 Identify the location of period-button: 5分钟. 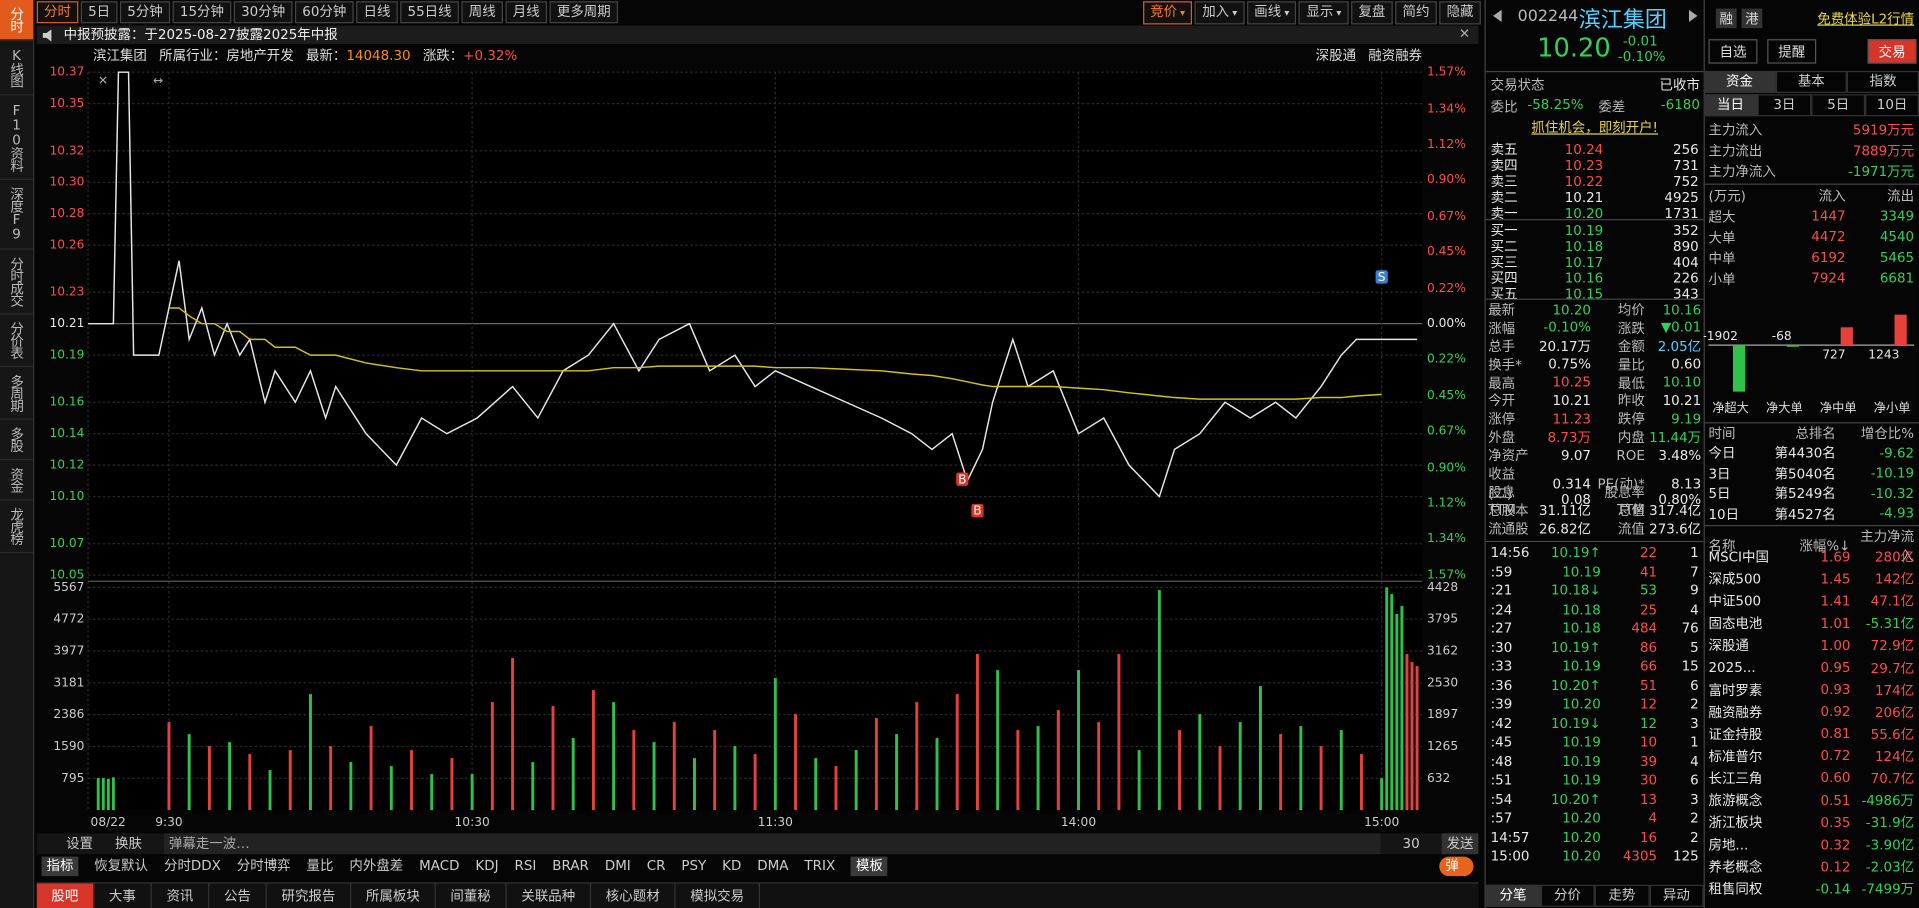
(145, 12).